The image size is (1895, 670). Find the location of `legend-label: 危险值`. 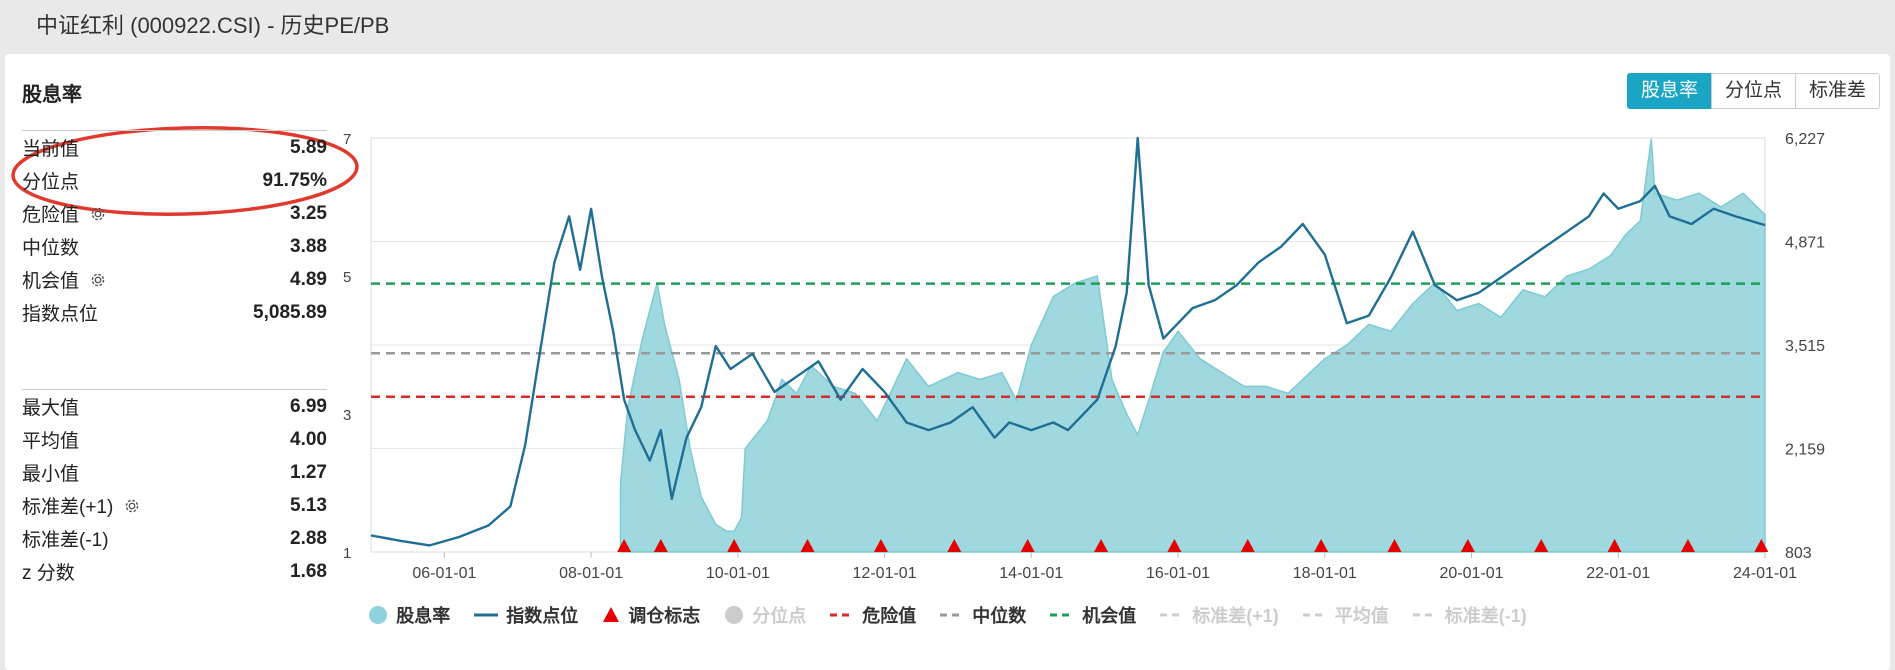

legend-label: 危险值 is located at coordinates (889, 616).